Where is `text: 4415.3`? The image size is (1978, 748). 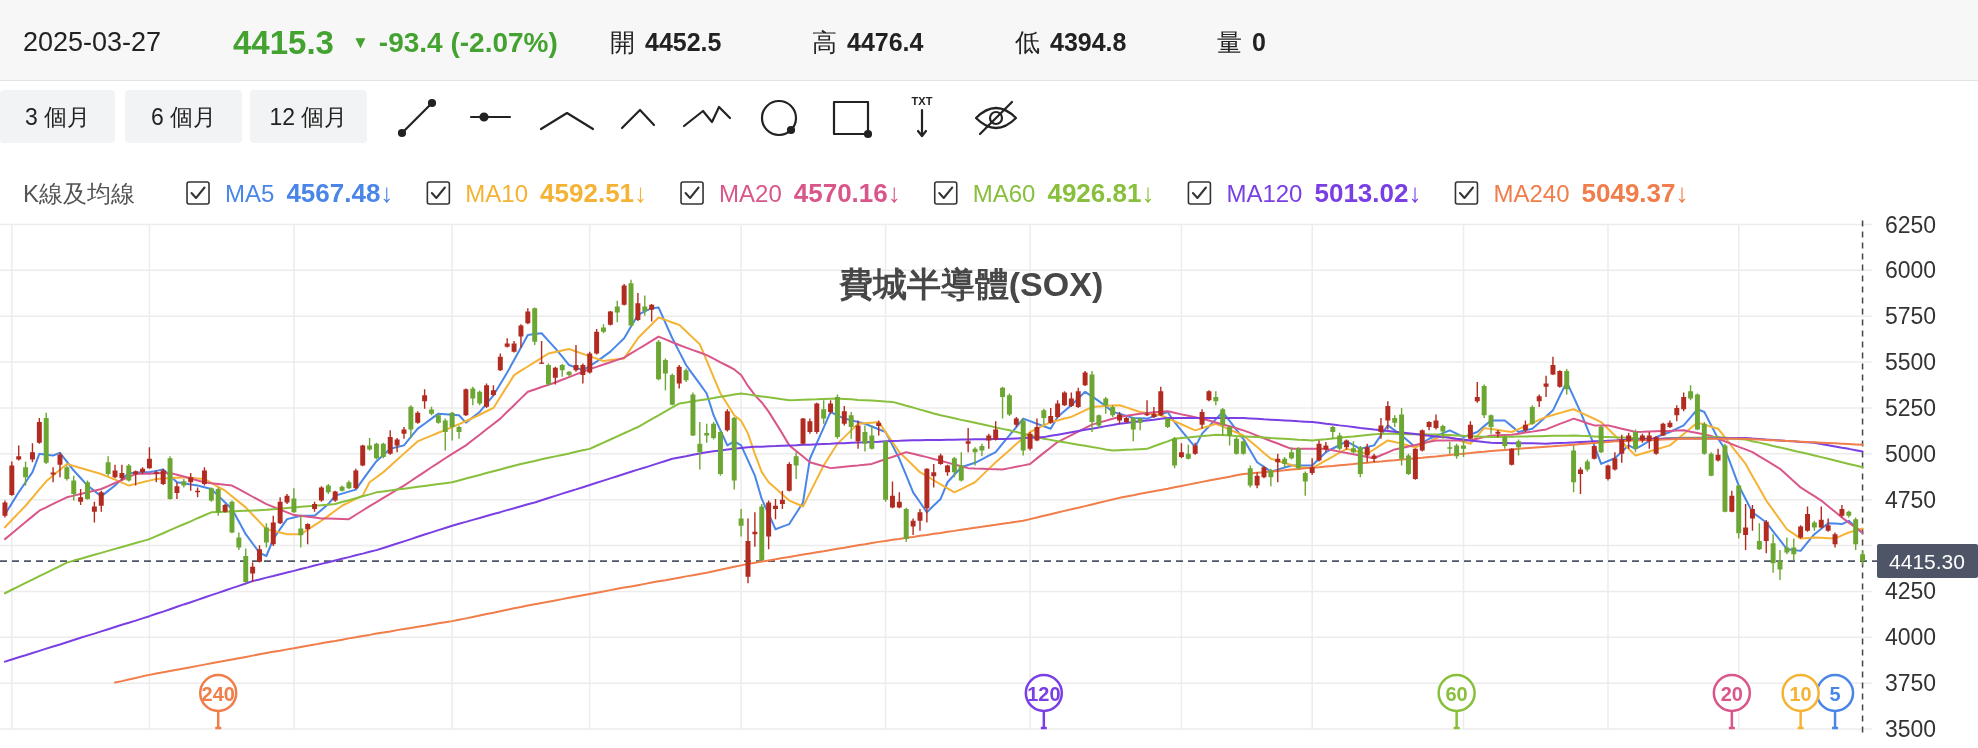 text: 4415.3 is located at coordinates (283, 42).